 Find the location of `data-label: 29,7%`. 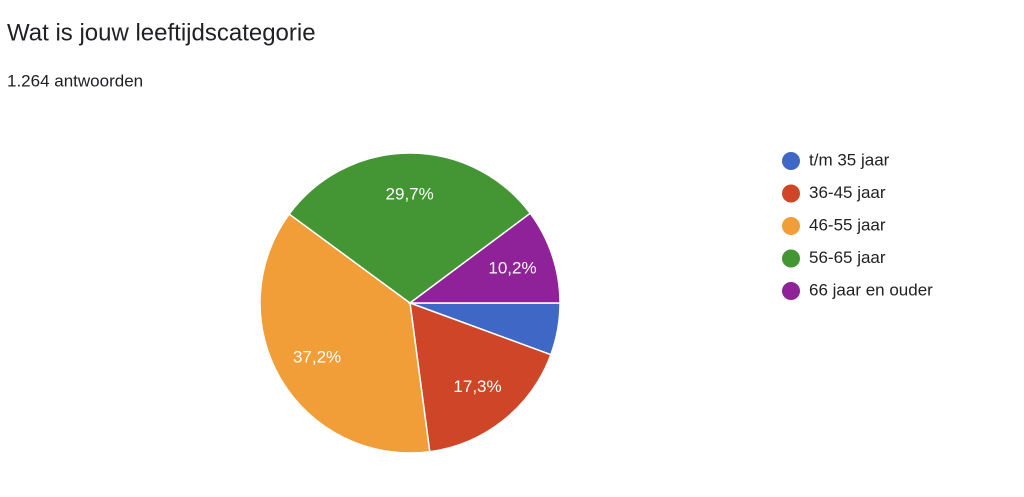

data-label: 29,7% is located at coordinates (410, 193).